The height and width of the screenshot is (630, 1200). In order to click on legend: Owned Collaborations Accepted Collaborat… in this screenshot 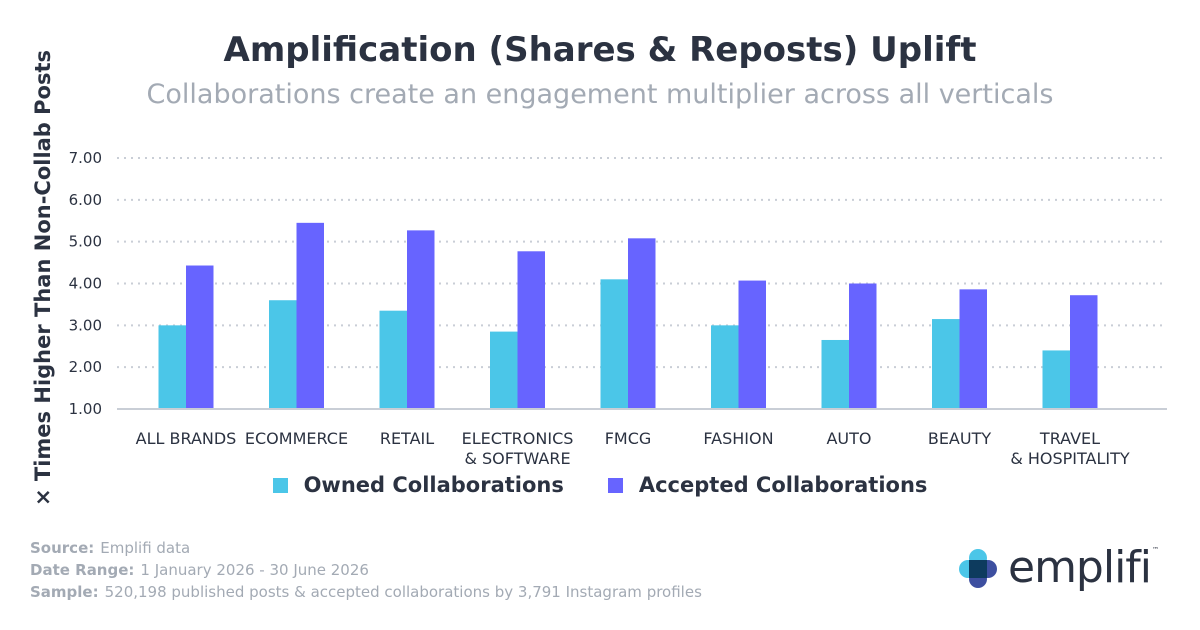, I will do `click(600, 485)`.